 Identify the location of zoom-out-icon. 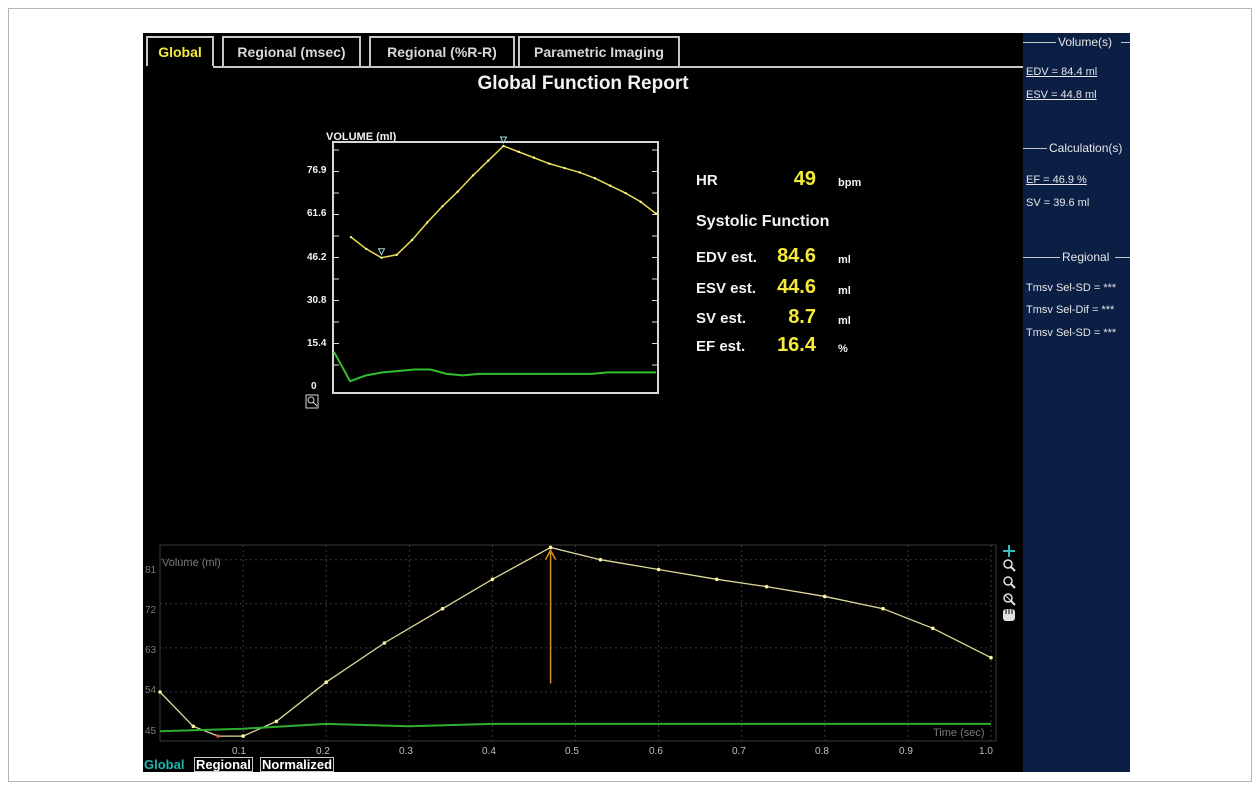
(1009, 582).